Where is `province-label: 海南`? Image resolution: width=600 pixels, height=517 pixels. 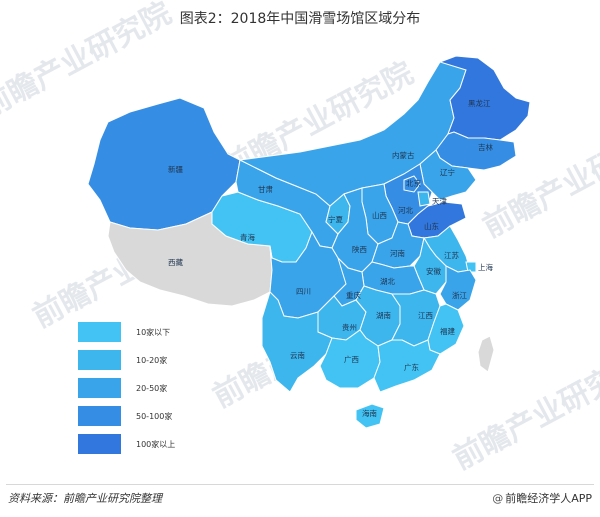
province-label: 海南 is located at coordinates (369, 413).